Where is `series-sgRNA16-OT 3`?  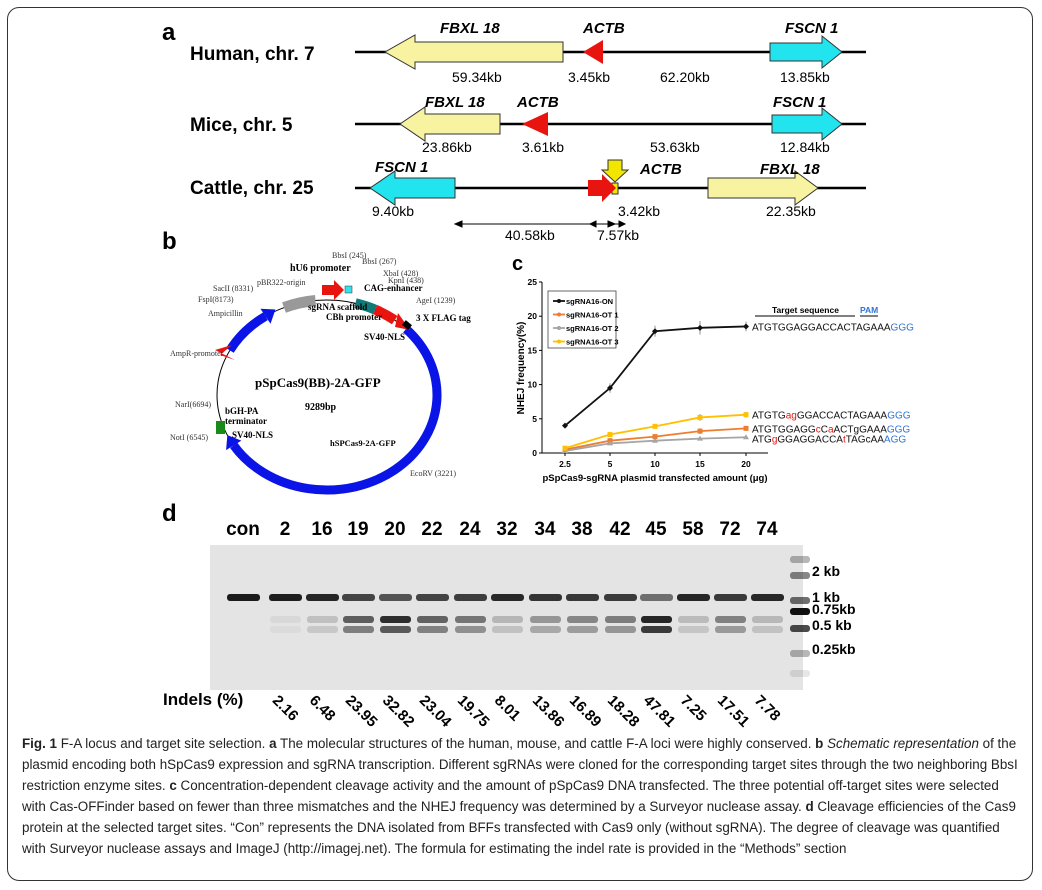
series-sgRNA16-OT 3 is located at coordinates (655, 431).